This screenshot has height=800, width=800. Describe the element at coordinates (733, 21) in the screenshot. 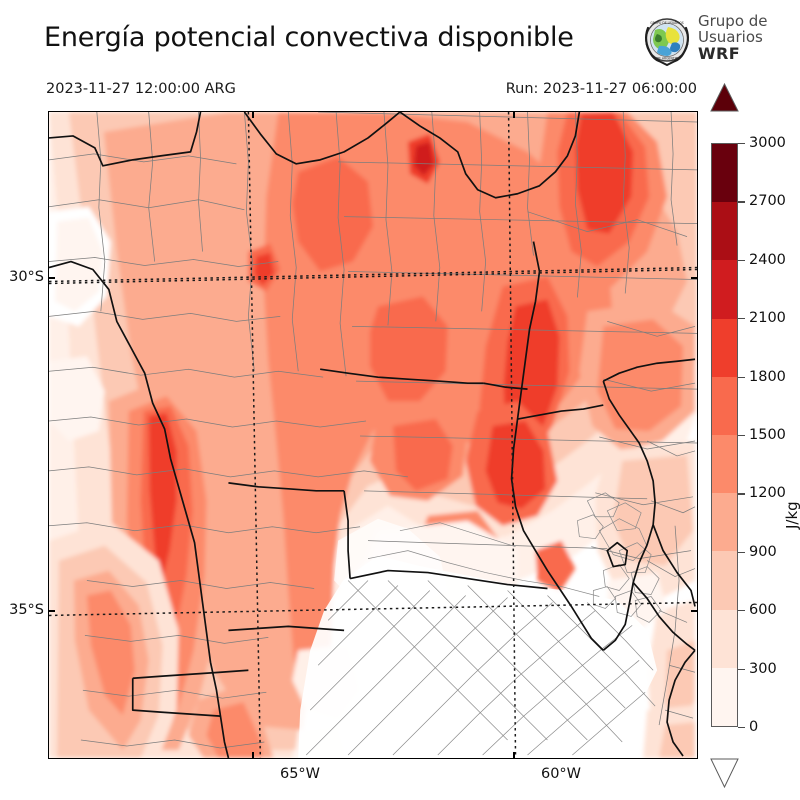

I see `logo-line-1: Grupo de` at that location.